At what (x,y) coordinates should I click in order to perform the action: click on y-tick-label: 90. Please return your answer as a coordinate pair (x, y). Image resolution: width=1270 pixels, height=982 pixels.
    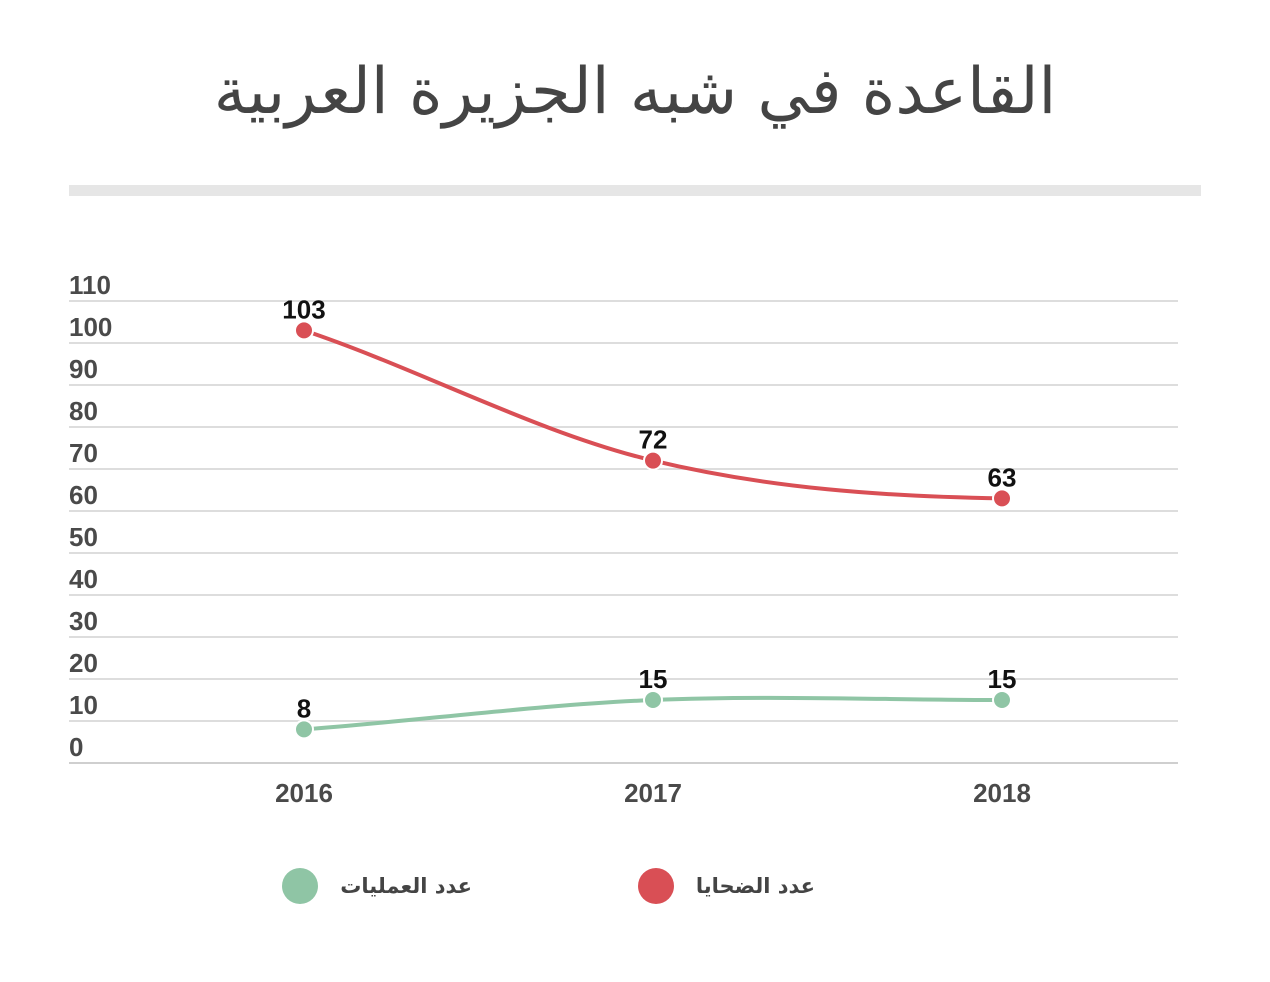
    Looking at the image, I should click on (83, 369).